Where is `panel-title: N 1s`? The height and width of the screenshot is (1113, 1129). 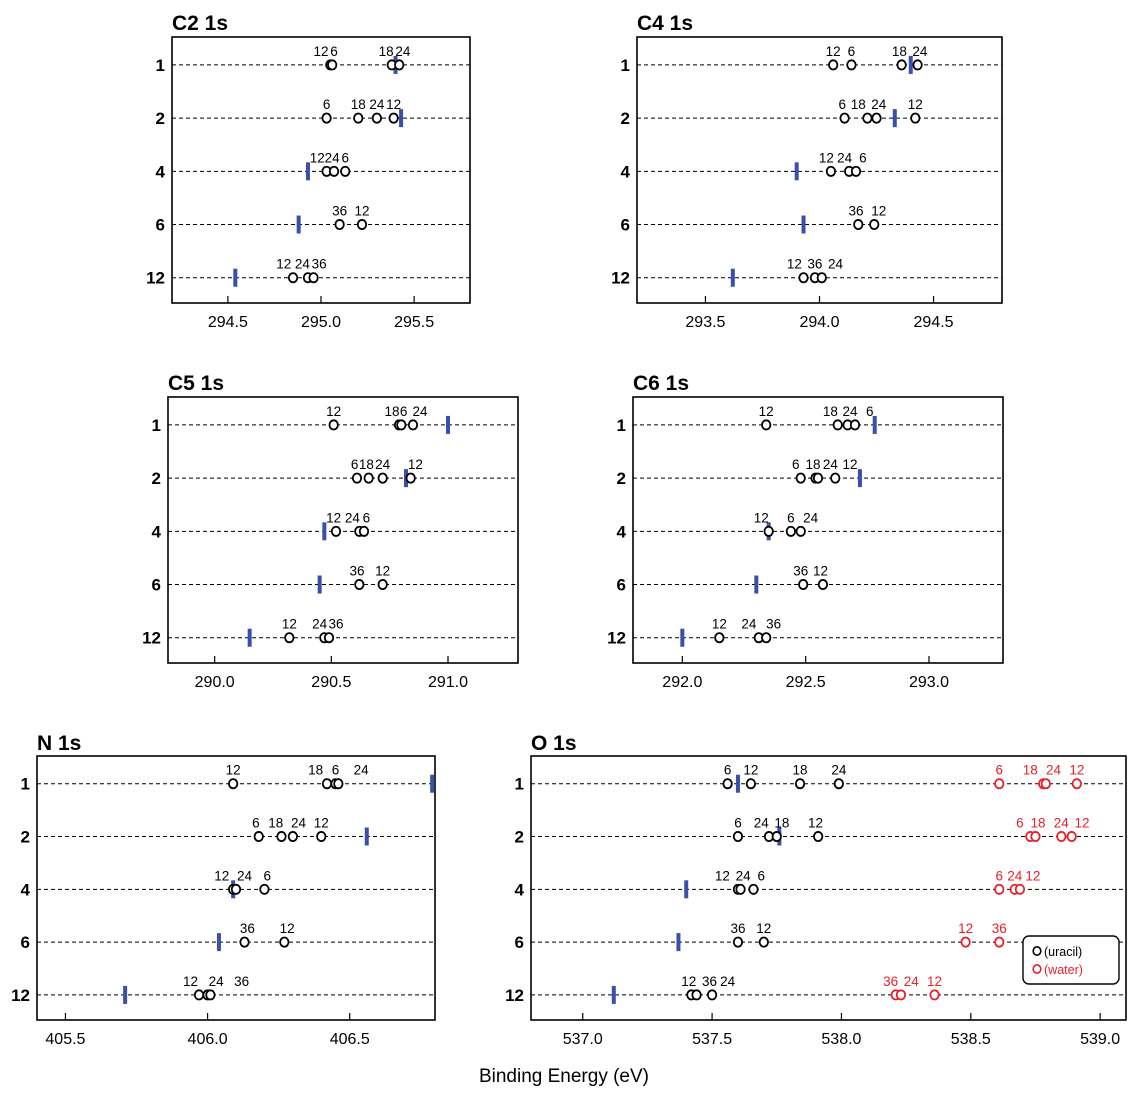
panel-title: N 1s is located at coordinates (59, 743).